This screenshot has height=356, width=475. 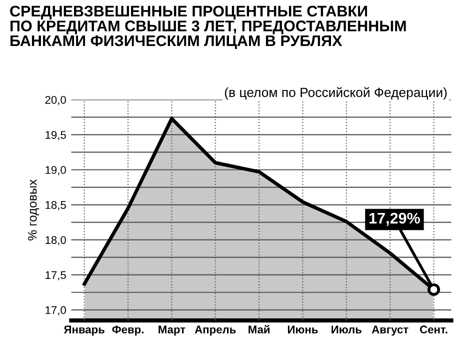 What do you see at coordinates (347, 330) in the screenshot?
I see `x-tick-label: Июль` at bounding box center [347, 330].